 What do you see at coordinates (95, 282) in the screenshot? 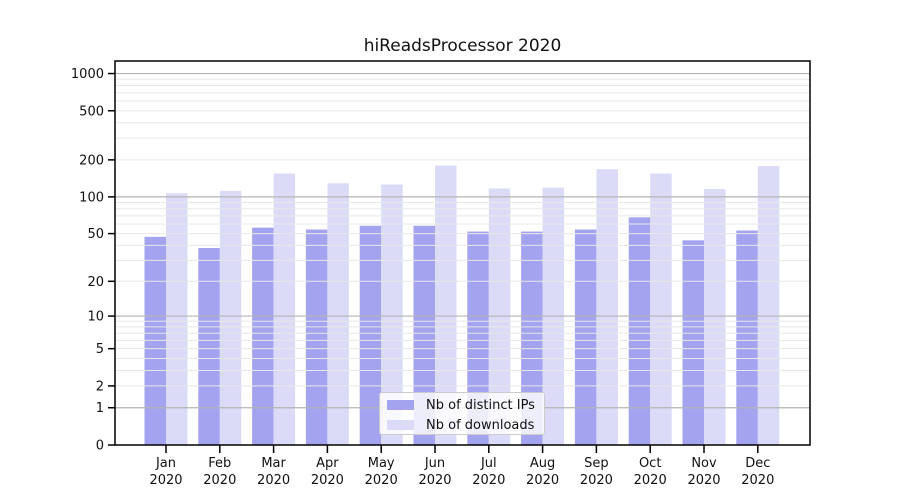
I see `y-tick-label: 20` at bounding box center [95, 282].